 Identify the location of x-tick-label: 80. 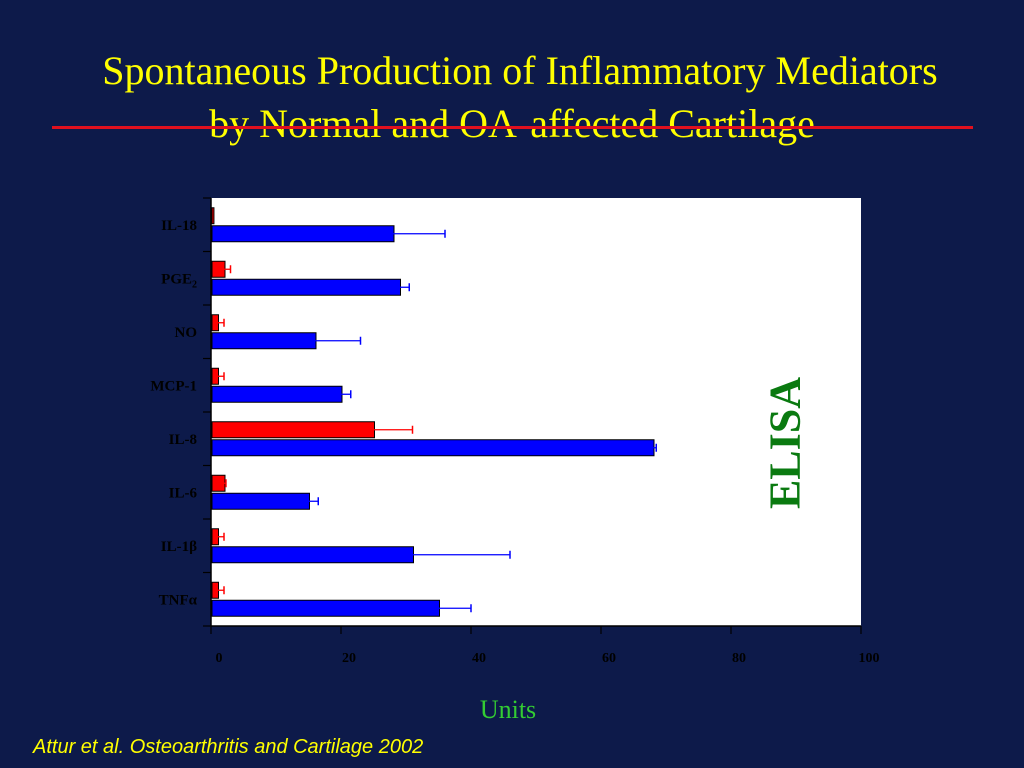
(739, 658).